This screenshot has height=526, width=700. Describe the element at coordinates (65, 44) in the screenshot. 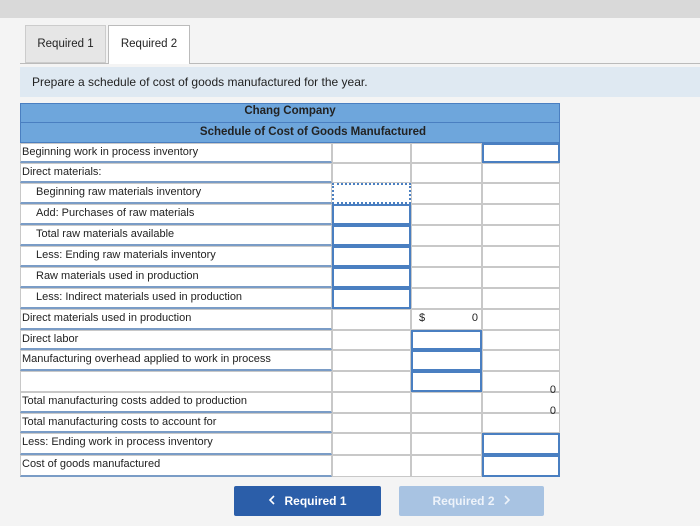

I see `tab: Required 1` at that location.